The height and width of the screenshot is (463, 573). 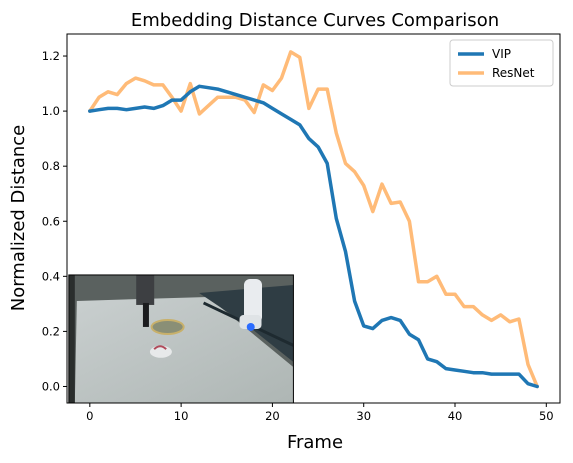 What do you see at coordinates (455, 416) in the screenshot?
I see `x-tick-label: 40` at bounding box center [455, 416].